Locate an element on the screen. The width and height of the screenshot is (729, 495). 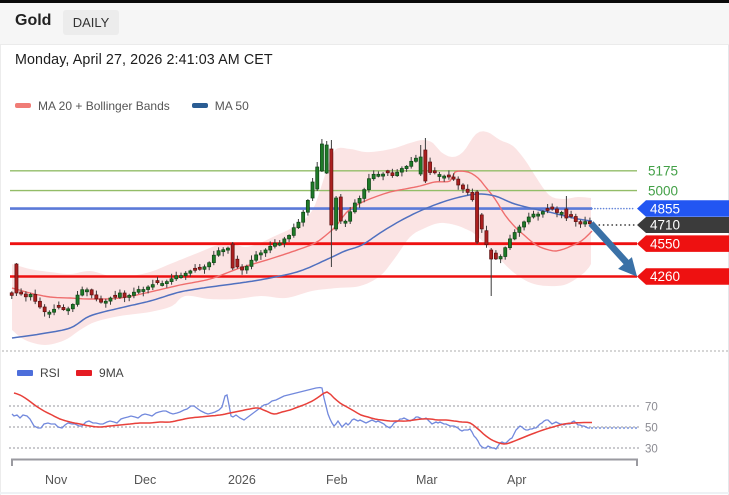
svg-text: 50 is located at coordinates (651, 429).